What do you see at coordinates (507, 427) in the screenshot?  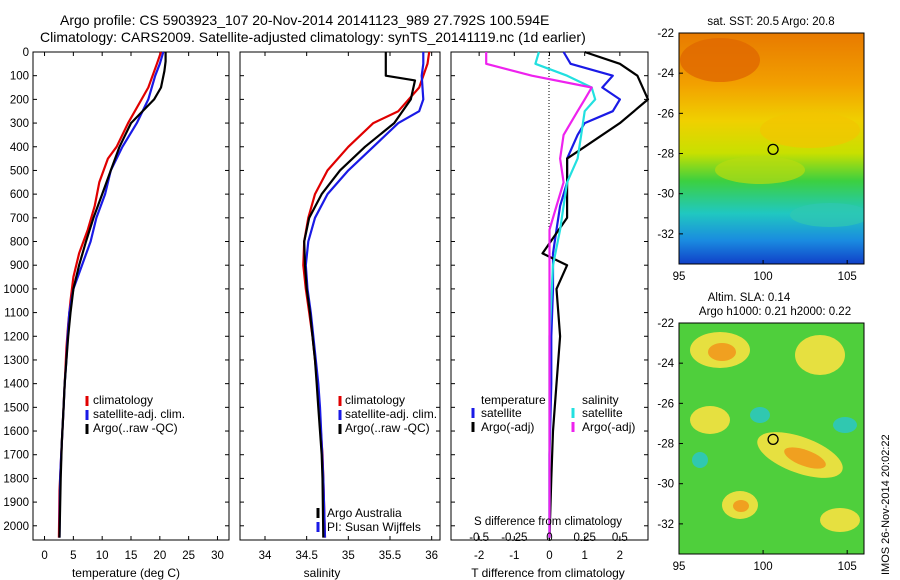 I see `legend-label-temp-argo: Argo(-adj)` at bounding box center [507, 427].